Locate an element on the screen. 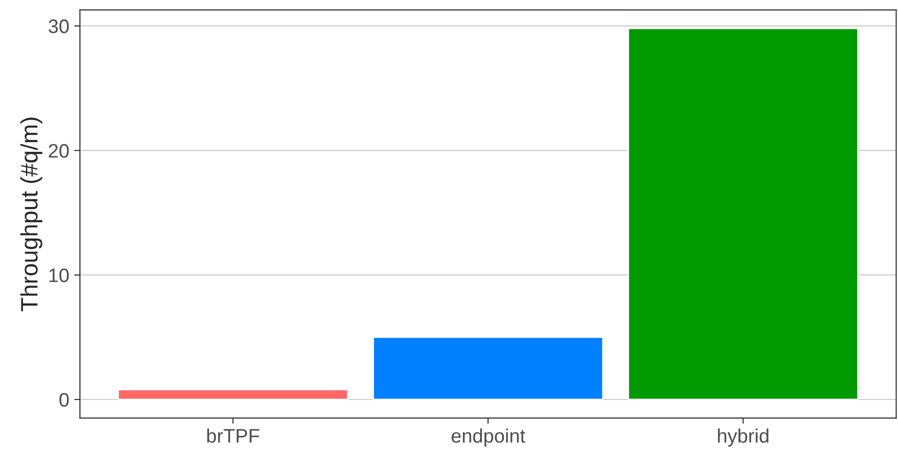 The width and height of the screenshot is (898, 450). y-tick-label: 0 is located at coordinates (64, 399).